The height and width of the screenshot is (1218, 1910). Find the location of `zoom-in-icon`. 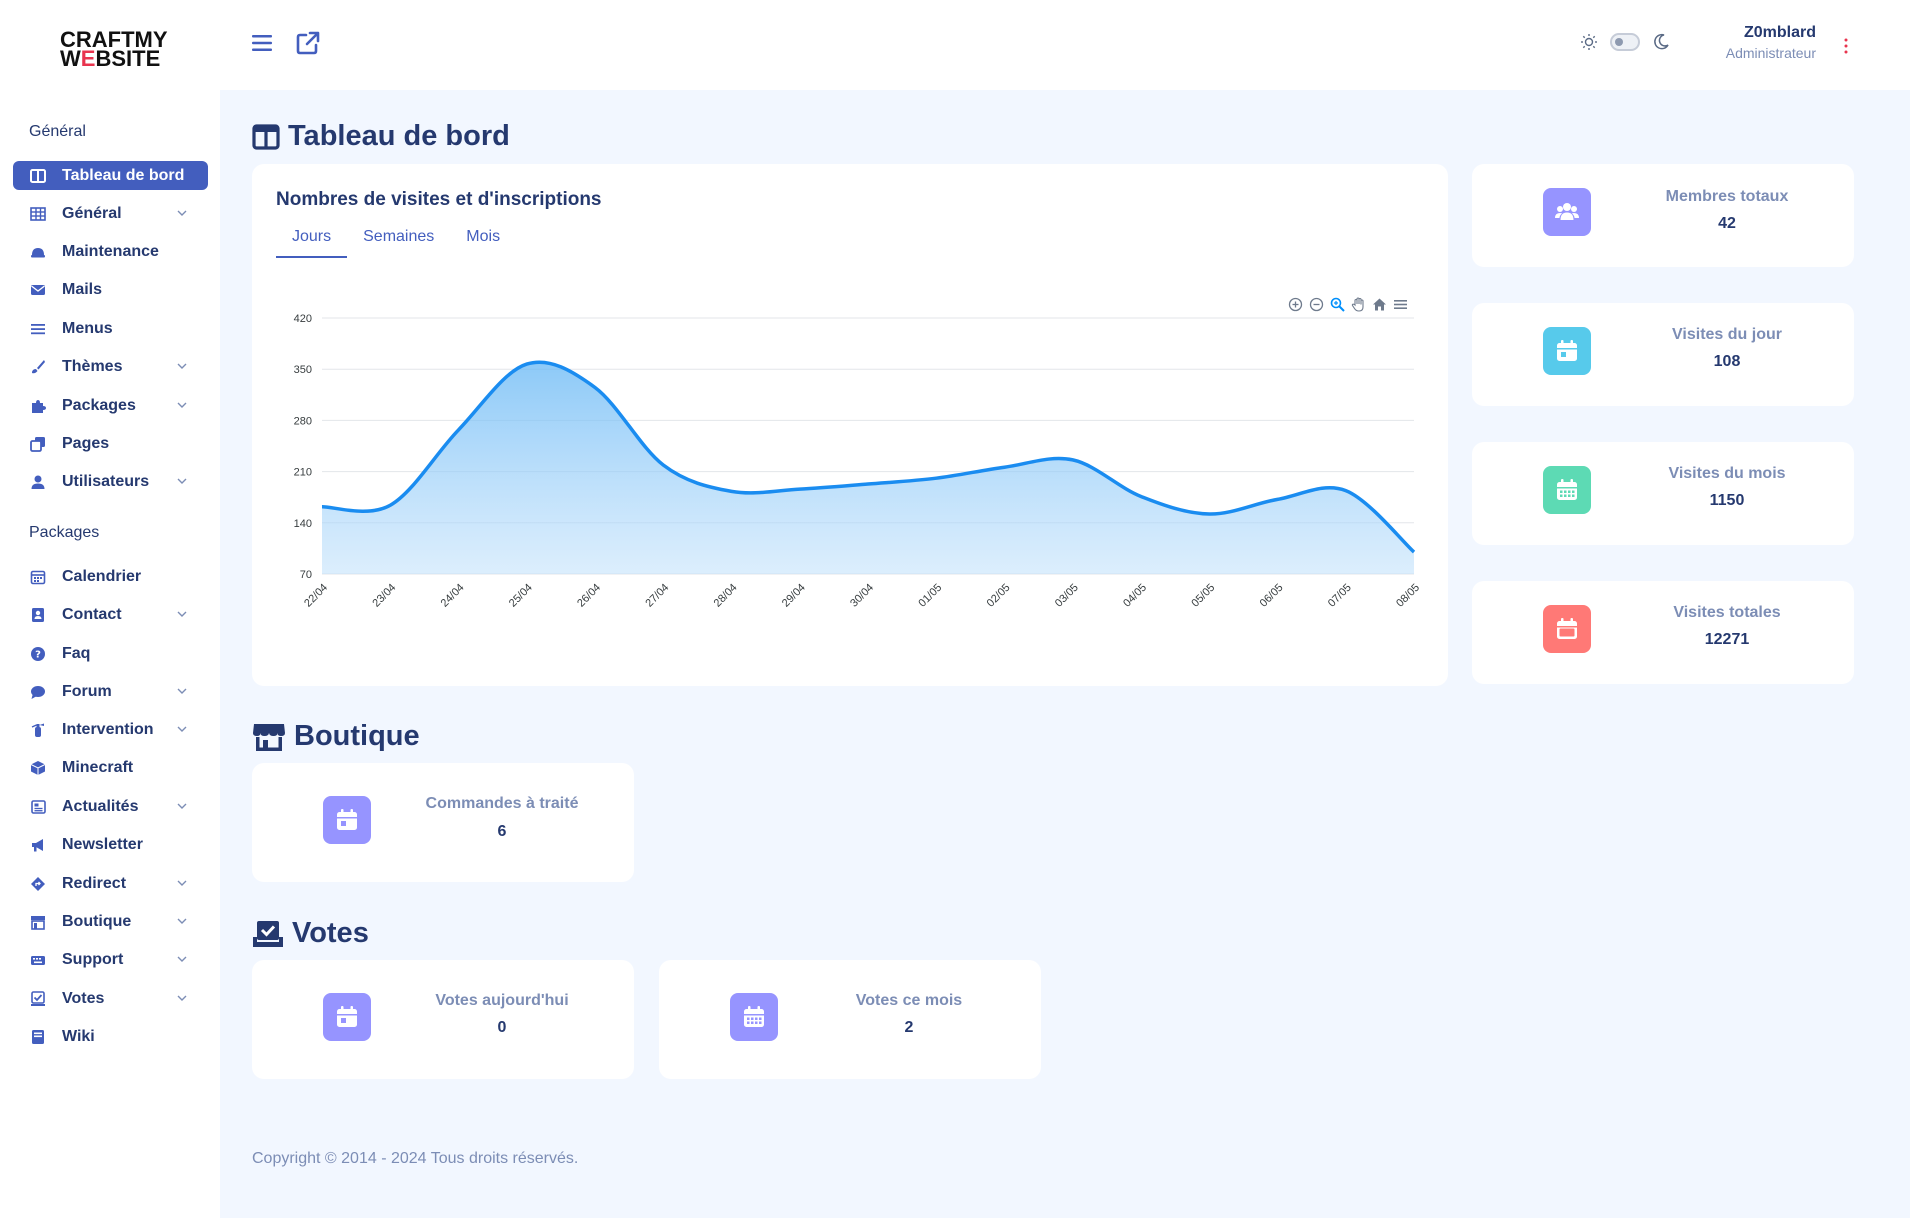

zoom-in-icon is located at coordinates (1295, 304).